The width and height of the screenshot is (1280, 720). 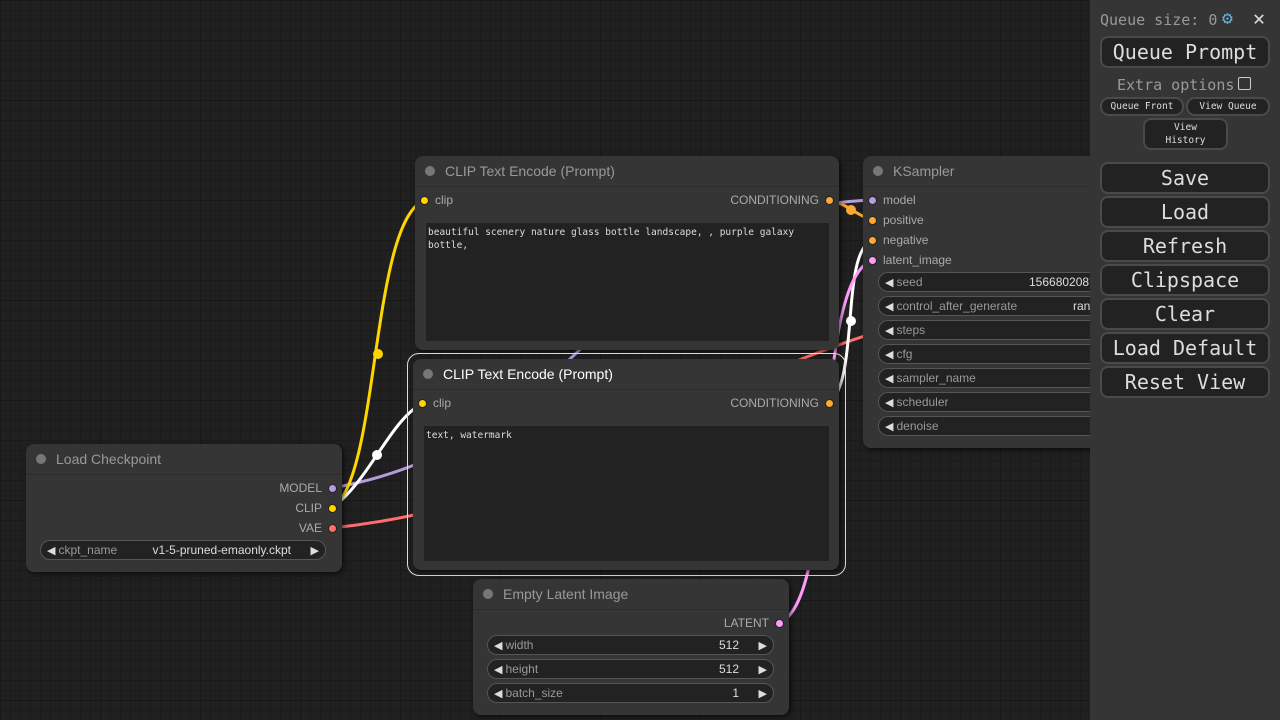 I want to click on prompt-textarea: text, watermark, so click(x=626, y=493).